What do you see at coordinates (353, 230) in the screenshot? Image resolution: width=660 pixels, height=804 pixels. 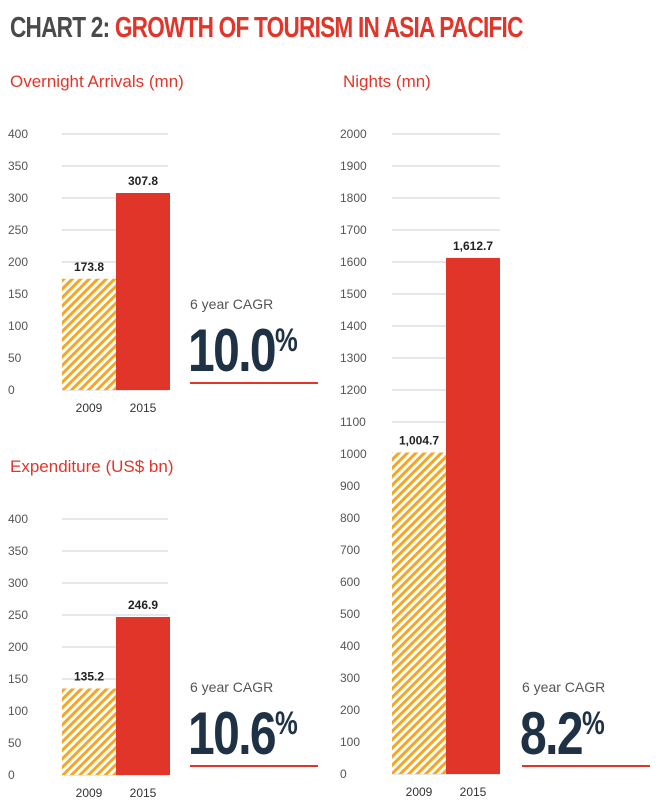 I see `y-tick-label: 1700` at bounding box center [353, 230].